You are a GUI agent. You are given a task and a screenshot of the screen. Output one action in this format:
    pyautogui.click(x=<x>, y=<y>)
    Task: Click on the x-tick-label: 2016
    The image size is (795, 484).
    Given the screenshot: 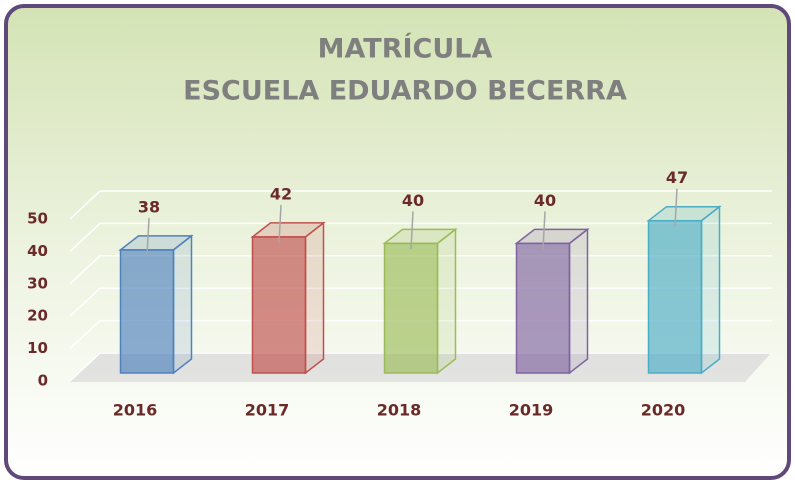 What is the action you would take?
    pyautogui.click(x=135, y=410)
    